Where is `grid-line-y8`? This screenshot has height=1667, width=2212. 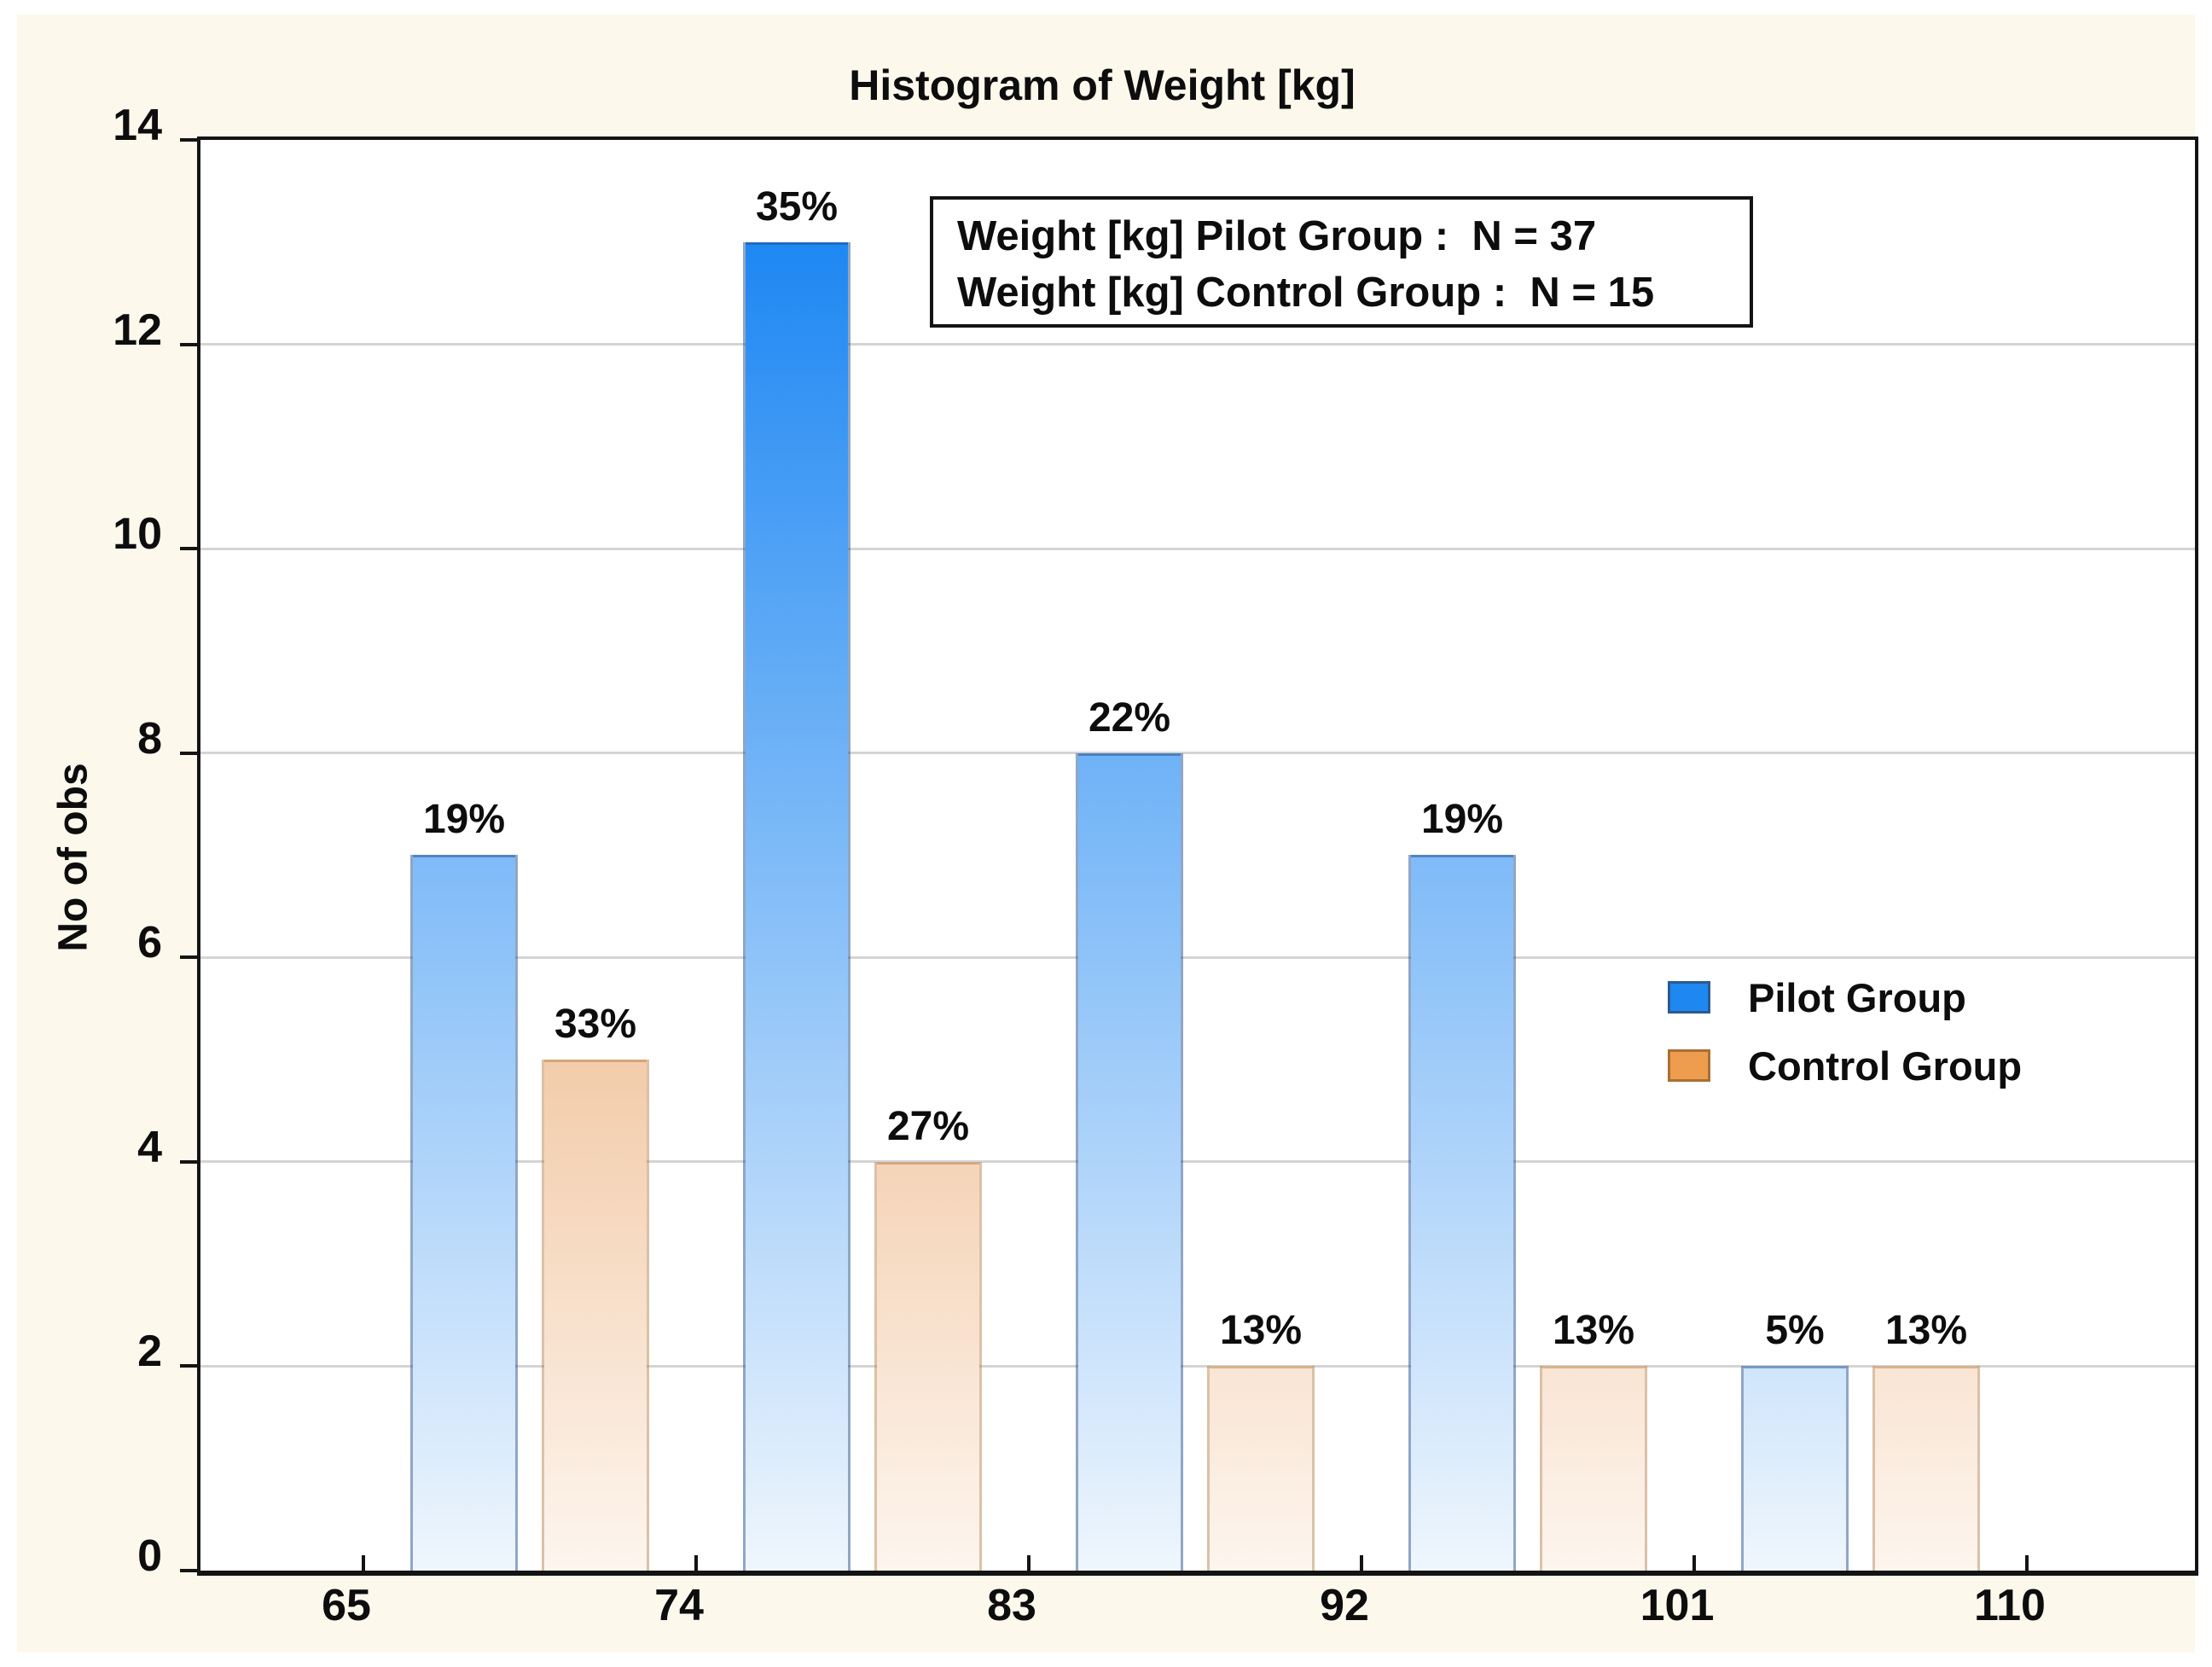 grid-line-y8 is located at coordinates (1197, 753).